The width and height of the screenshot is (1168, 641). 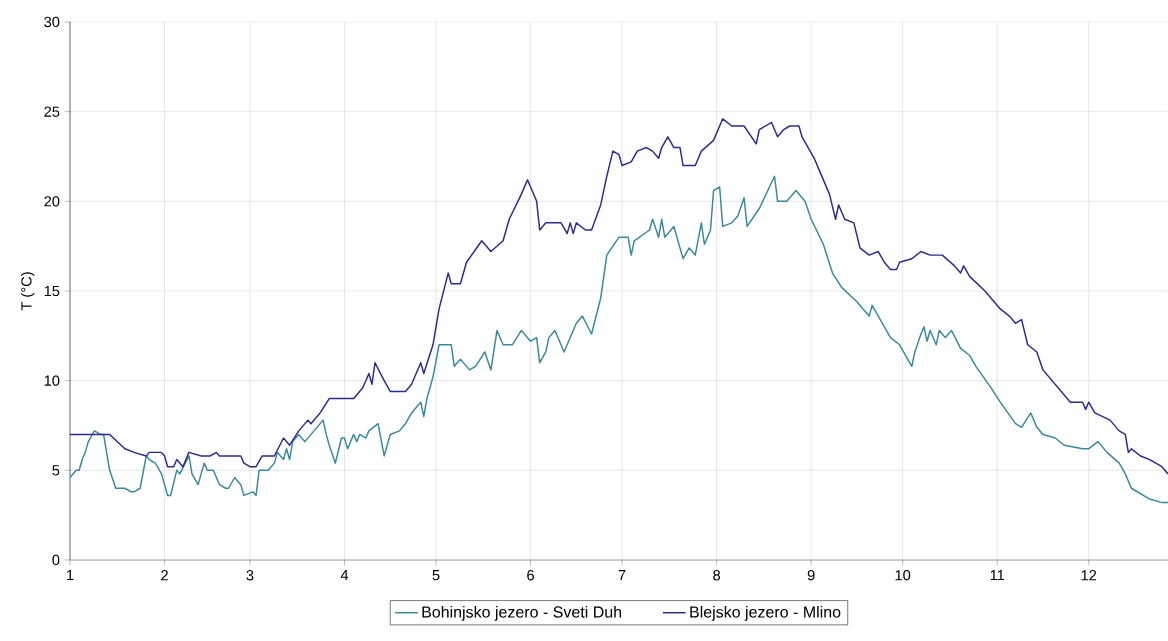 I want to click on y-axis-title: T (°C), so click(x=27, y=291).